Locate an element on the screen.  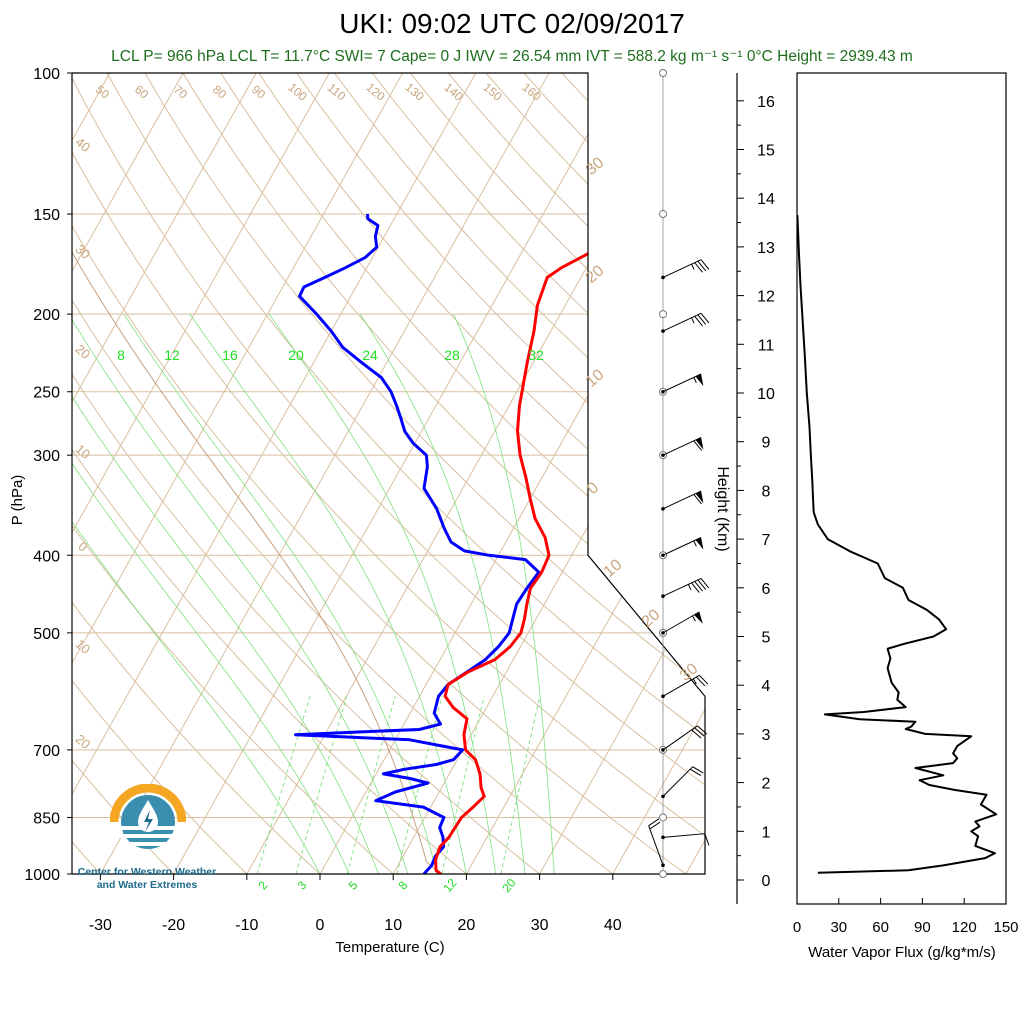
height-tick-label: 4 is located at coordinates (766, 686).